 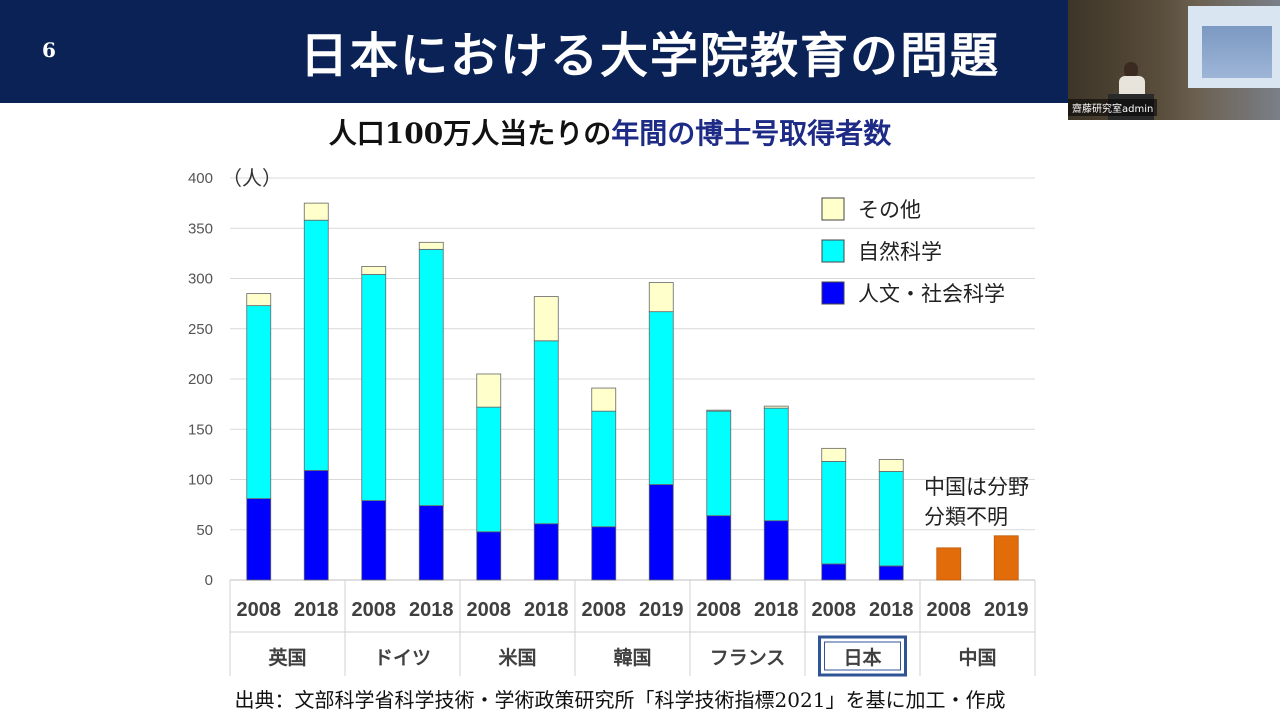 What do you see at coordinates (889, 210) in the screenshot?
I see `legend-label-other: その他` at bounding box center [889, 210].